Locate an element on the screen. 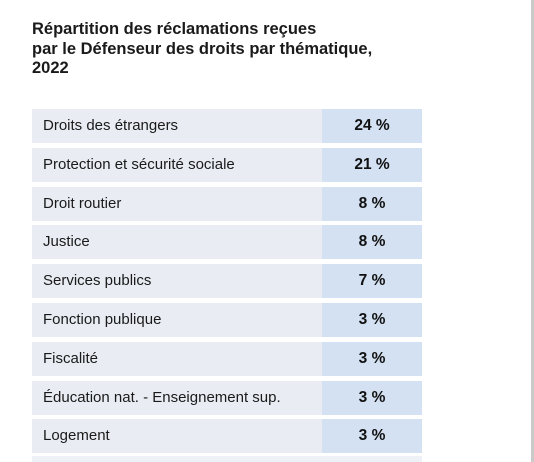 Image resolution: width=534 pixels, height=462 pixels. page-edge-divider is located at coordinates (532, 231).